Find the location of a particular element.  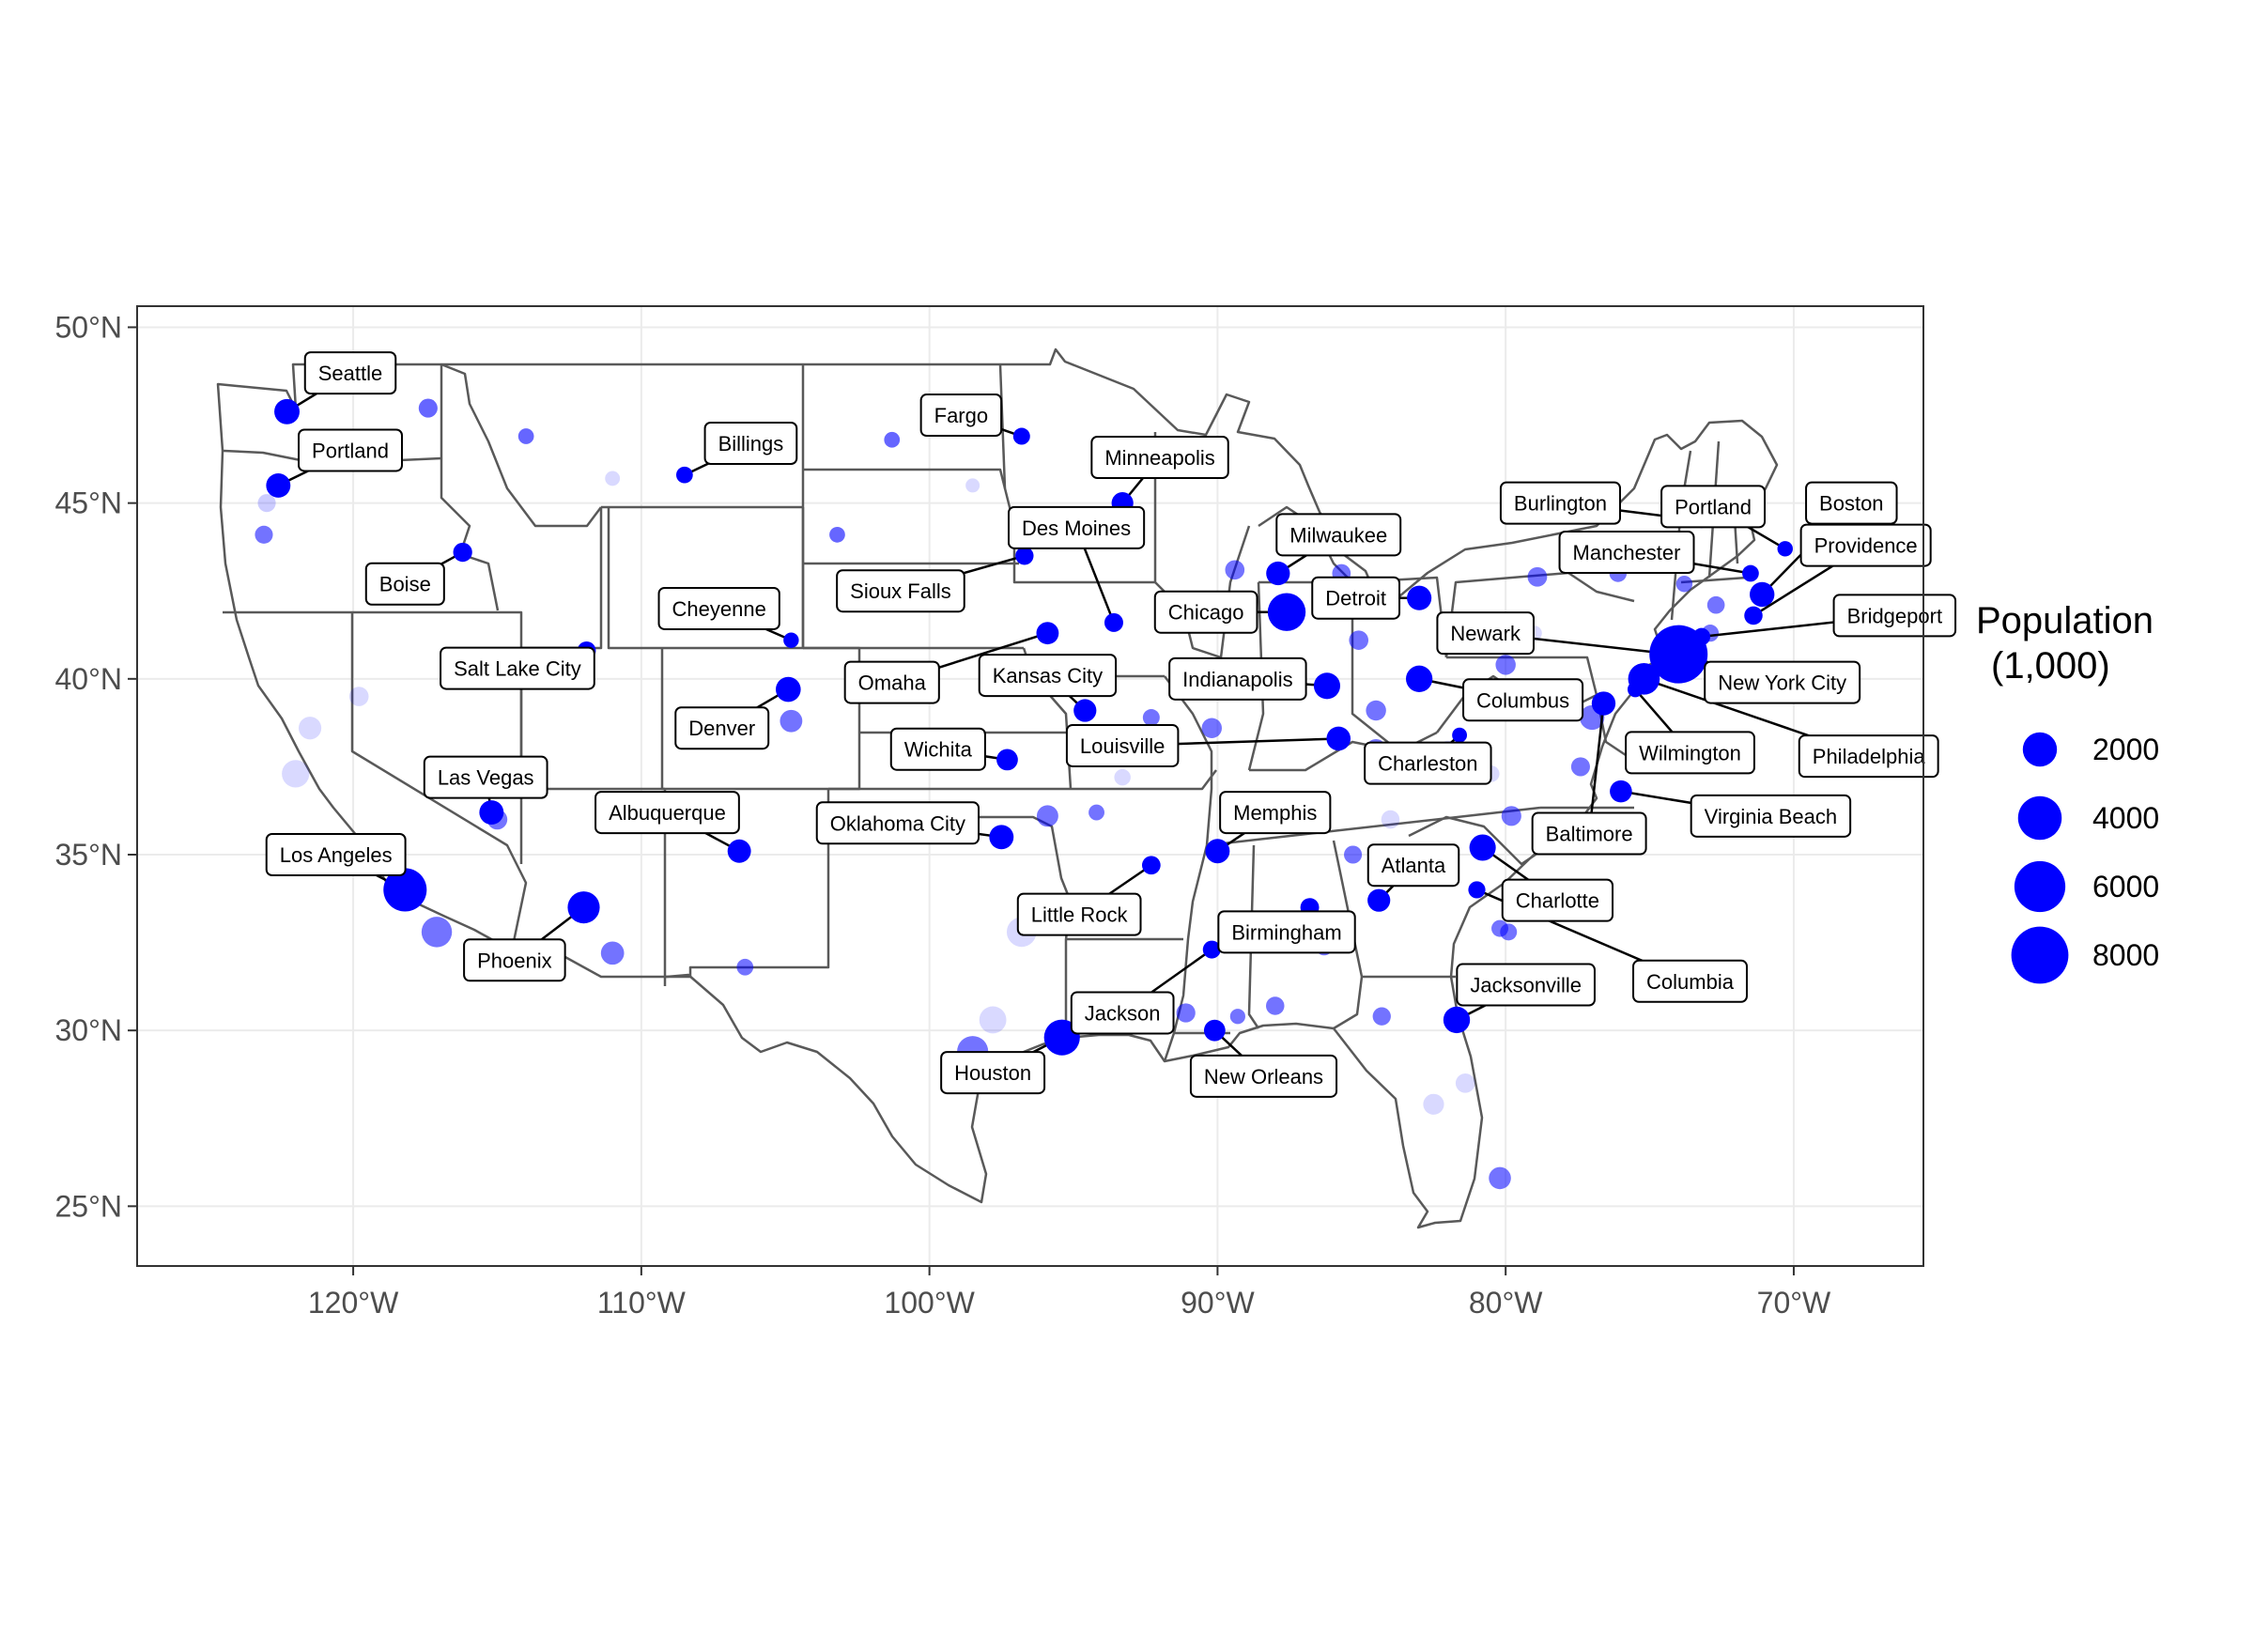

y-tick-label: 30°N is located at coordinates (89, 1030).